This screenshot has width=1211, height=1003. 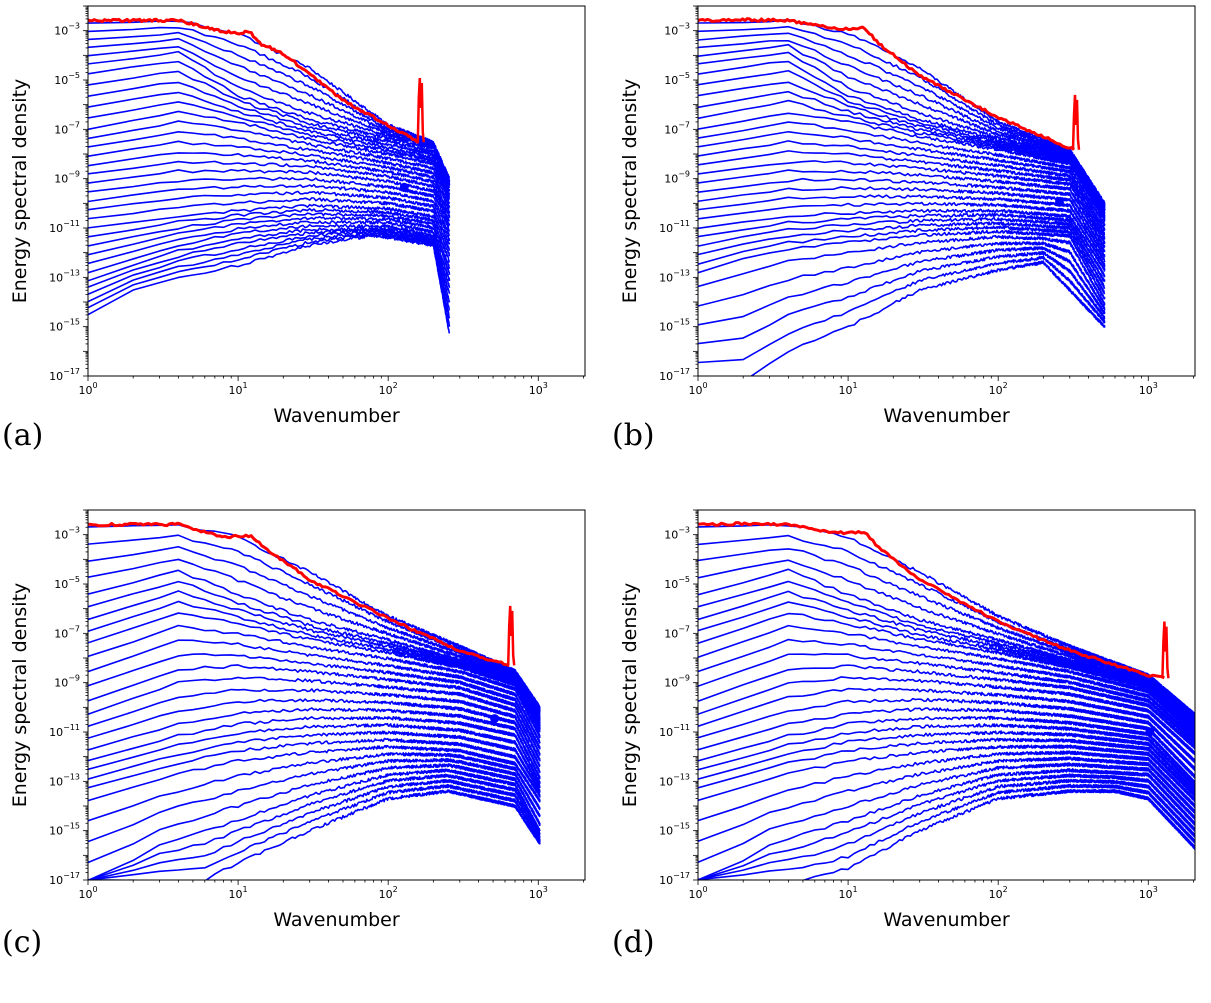 What do you see at coordinates (23, 435) in the screenshot?
I see `panel-label: (a)` at bounding box center [23, 435].